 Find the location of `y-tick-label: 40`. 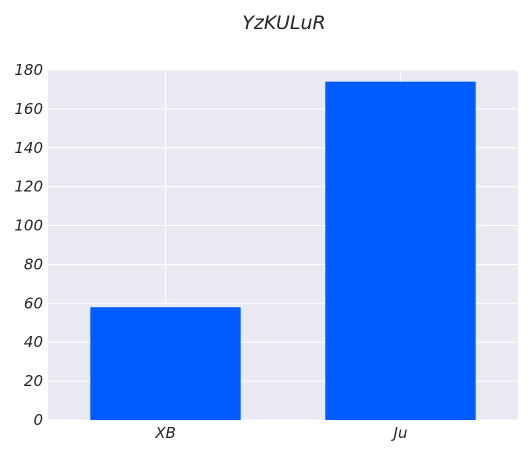

y-tick-label: 40 is located at coordinates (33, 342).